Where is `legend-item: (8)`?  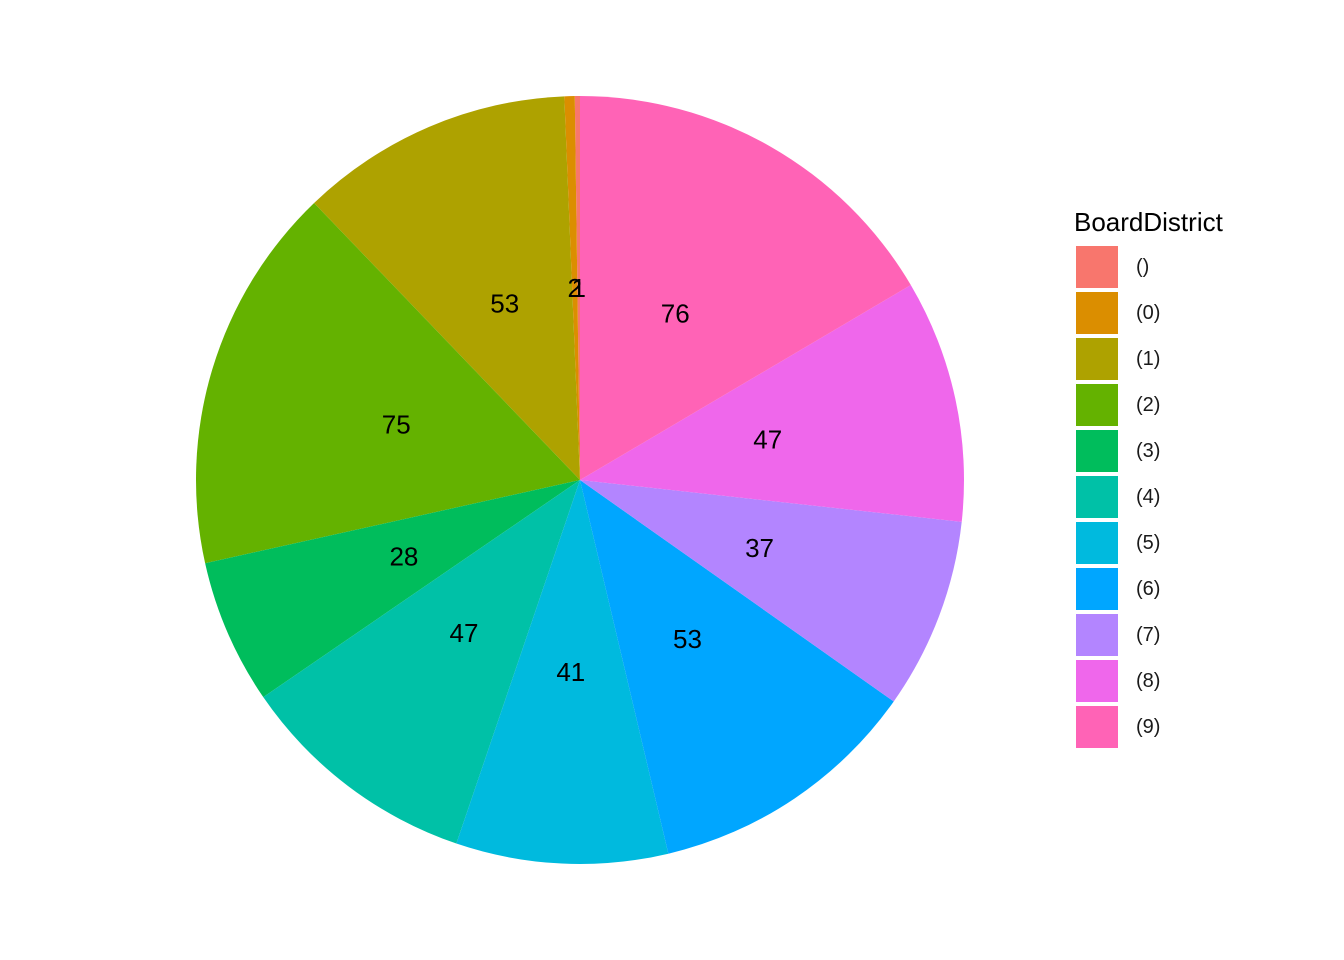 legend-item: (8) is located at coordinates (1148, 681).